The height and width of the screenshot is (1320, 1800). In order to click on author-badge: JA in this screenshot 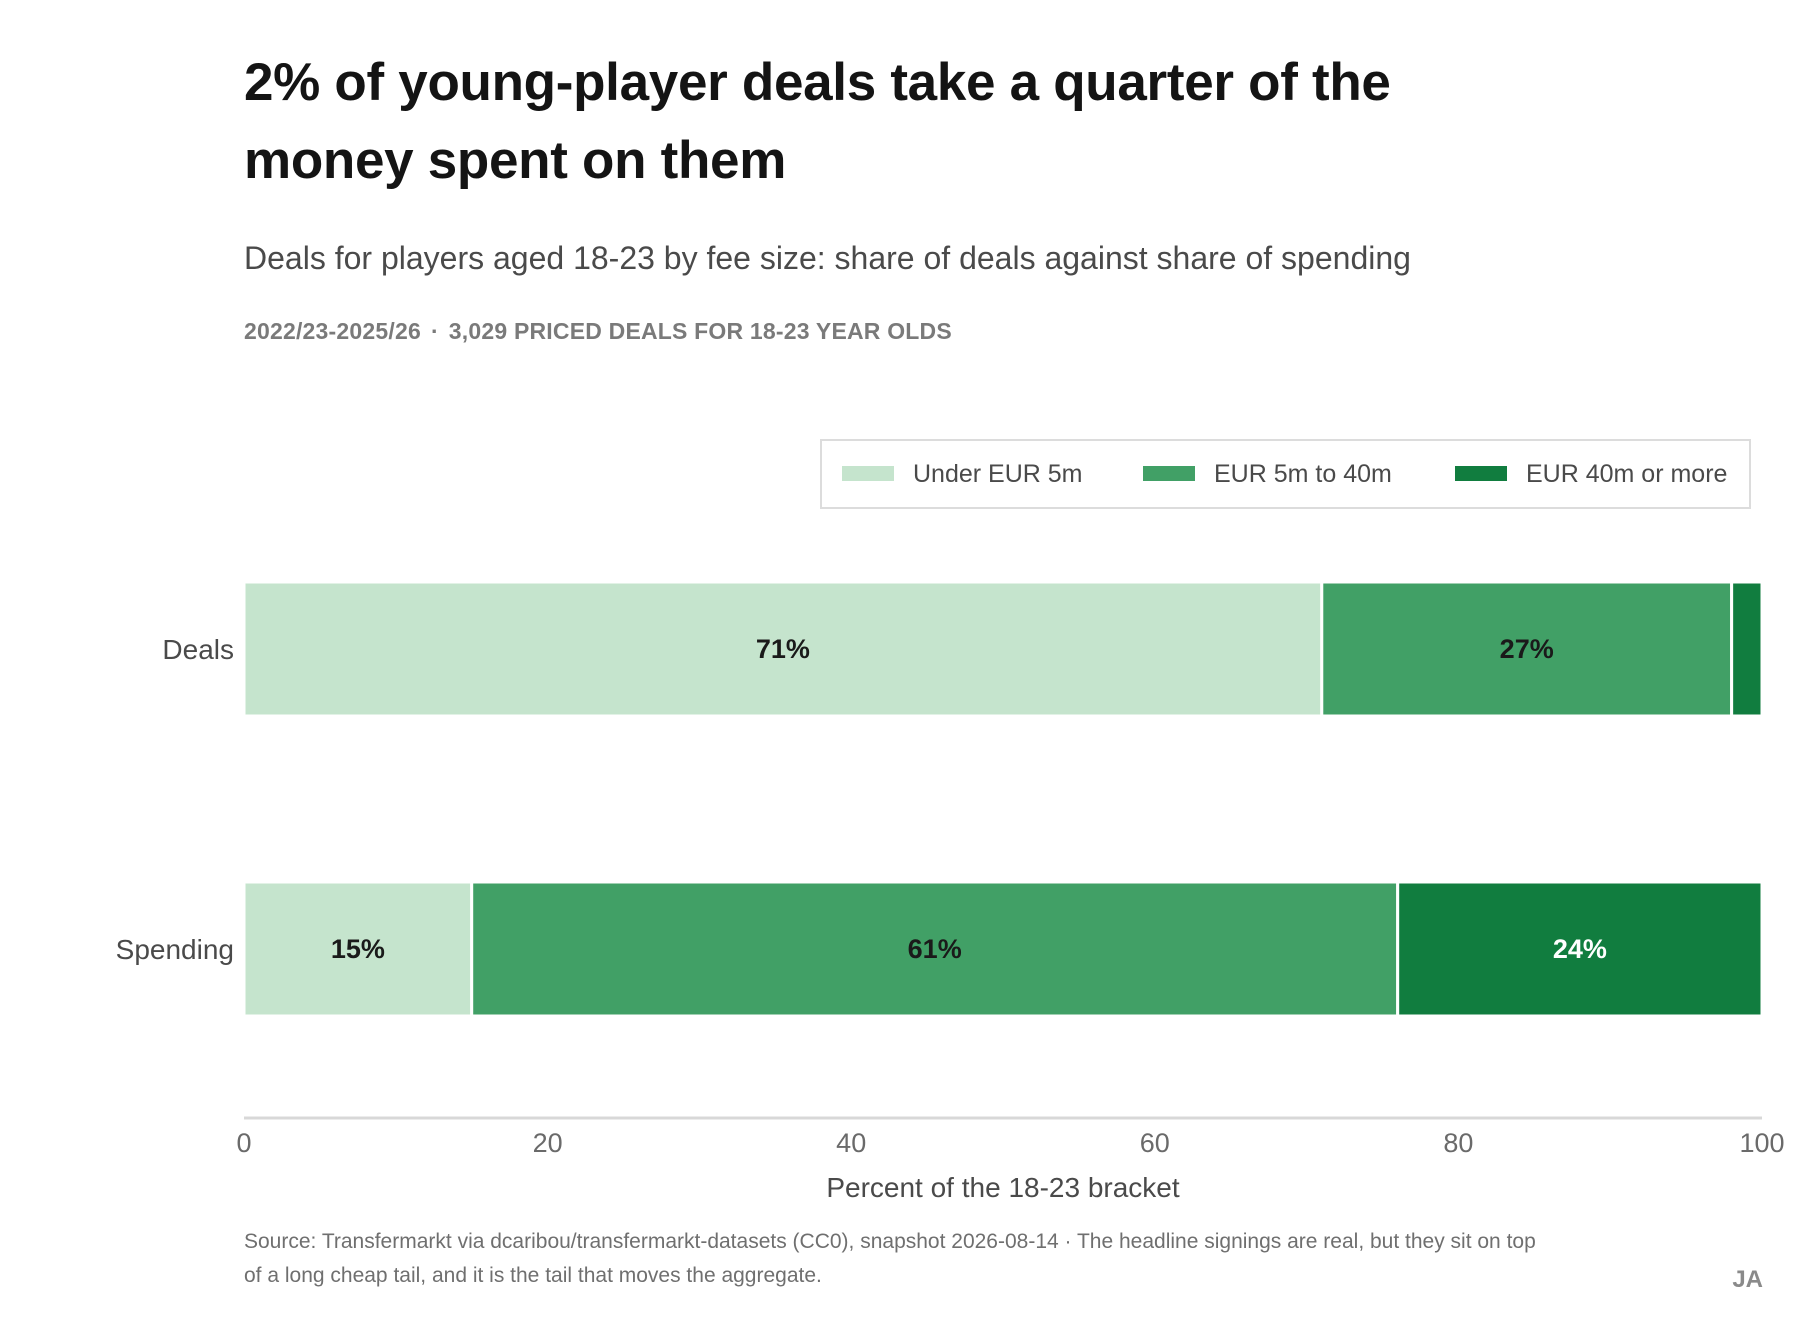, I will do `click(1747, 1279)`.